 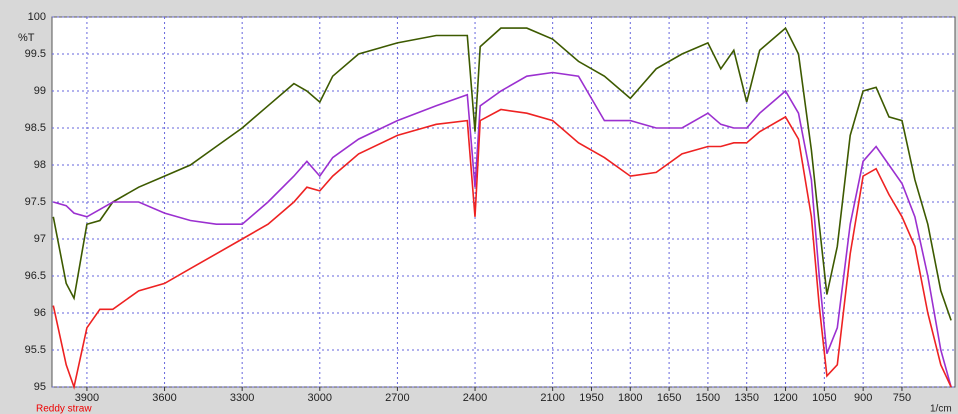 What do you see at coordinates (40, 313) in the screenshot?
I see `y-tick-label: 96` at bounding box center [40, 313].